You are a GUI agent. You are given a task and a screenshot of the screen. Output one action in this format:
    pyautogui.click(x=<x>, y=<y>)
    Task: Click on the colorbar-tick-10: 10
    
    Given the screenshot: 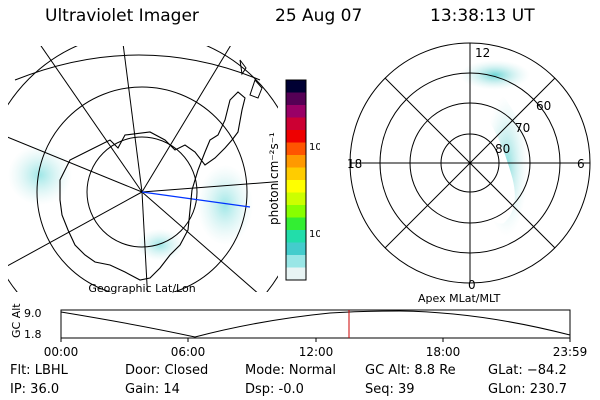 What is the action you would take?
    pyautogui.click(x=314, y=234)
    